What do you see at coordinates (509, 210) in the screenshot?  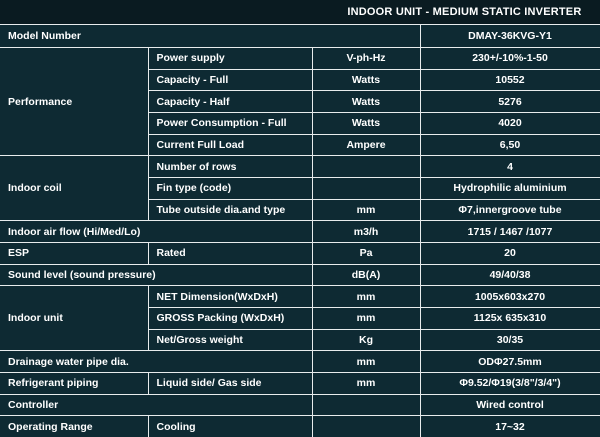 I see `spec-value: Φ7,innergroove tube` at bounding box center [509, 210].